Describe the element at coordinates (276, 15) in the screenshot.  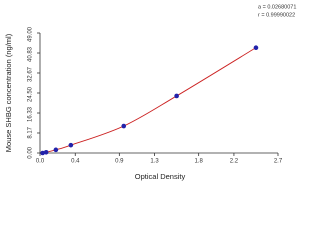
I see `annotation: r = 0.99990022` at that location.